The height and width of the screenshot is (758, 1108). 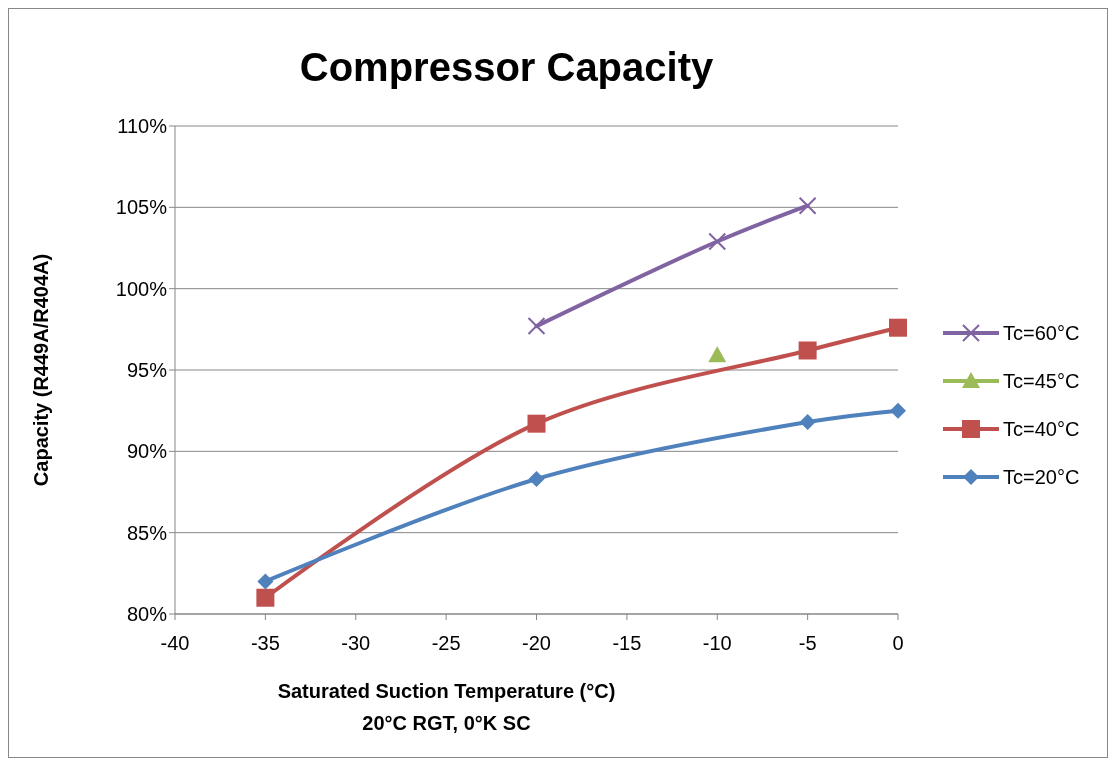 I want to click on y-tick-label: 90%, so click(x=147, y=451).